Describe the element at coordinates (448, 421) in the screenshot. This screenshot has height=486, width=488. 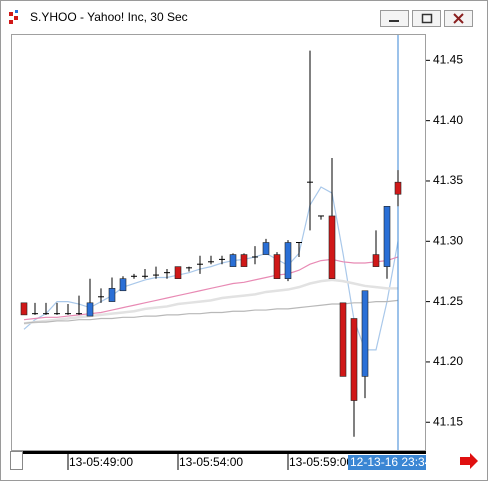
I see `y-tick-label: 41.15` at that location.